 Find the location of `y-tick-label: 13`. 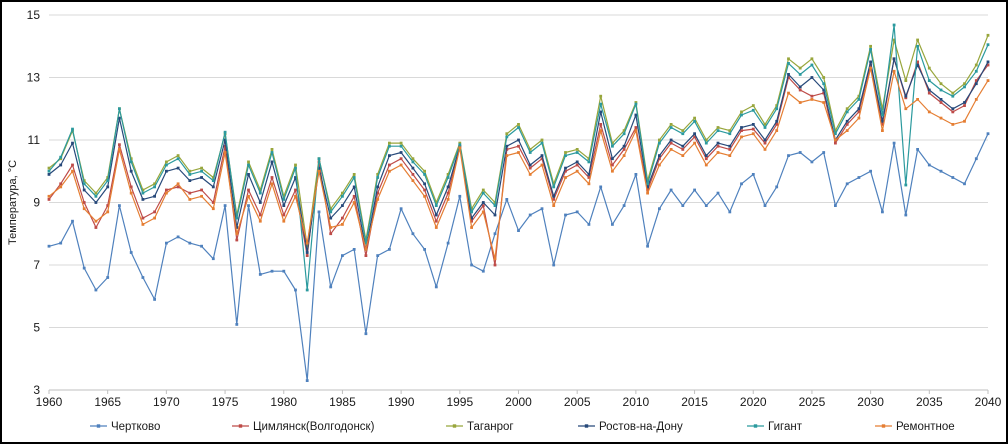

y-tick-label: 13 is located at coordinates (34, 78).